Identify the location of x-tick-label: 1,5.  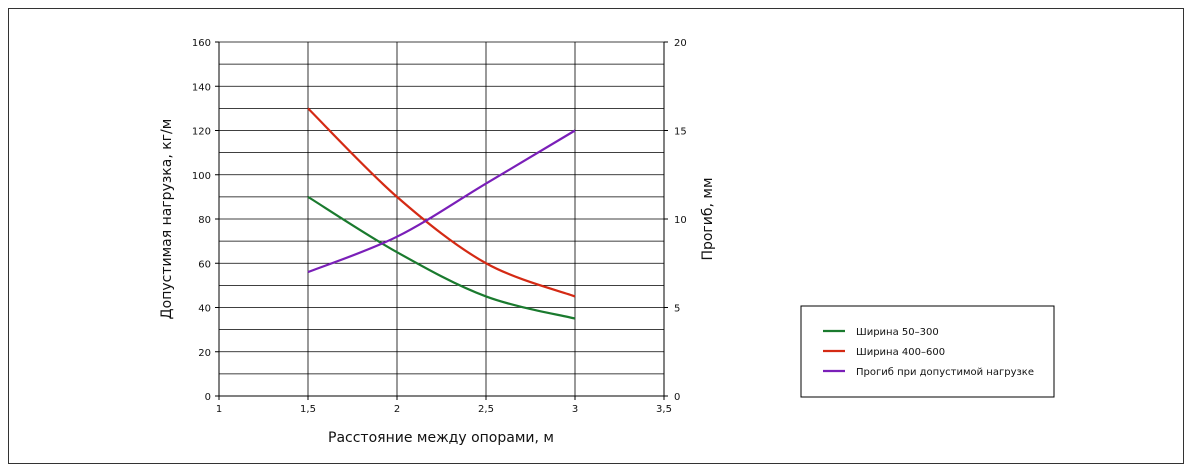
(308, 409).